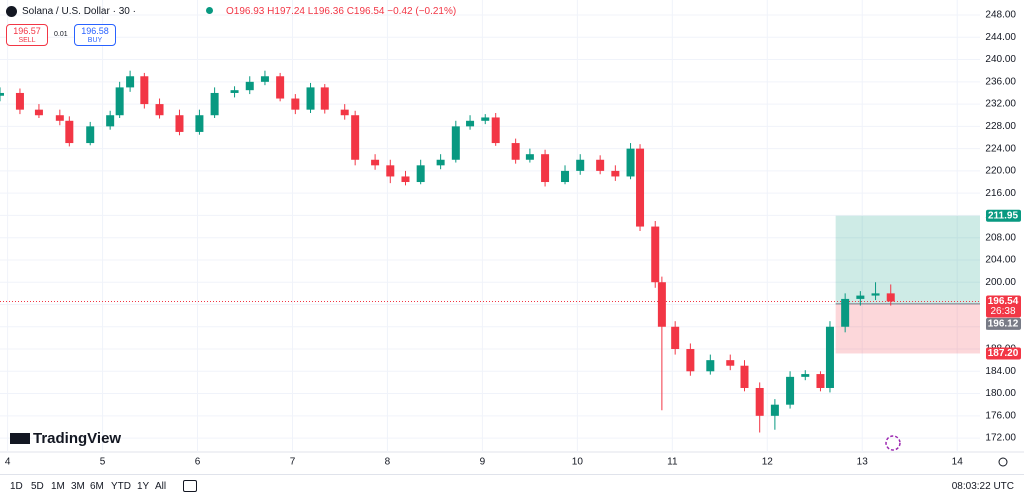 The width and height of the screenshot is (1024, 500). I want to click on entry-price-tag: 196.12, so click(1003, 323).